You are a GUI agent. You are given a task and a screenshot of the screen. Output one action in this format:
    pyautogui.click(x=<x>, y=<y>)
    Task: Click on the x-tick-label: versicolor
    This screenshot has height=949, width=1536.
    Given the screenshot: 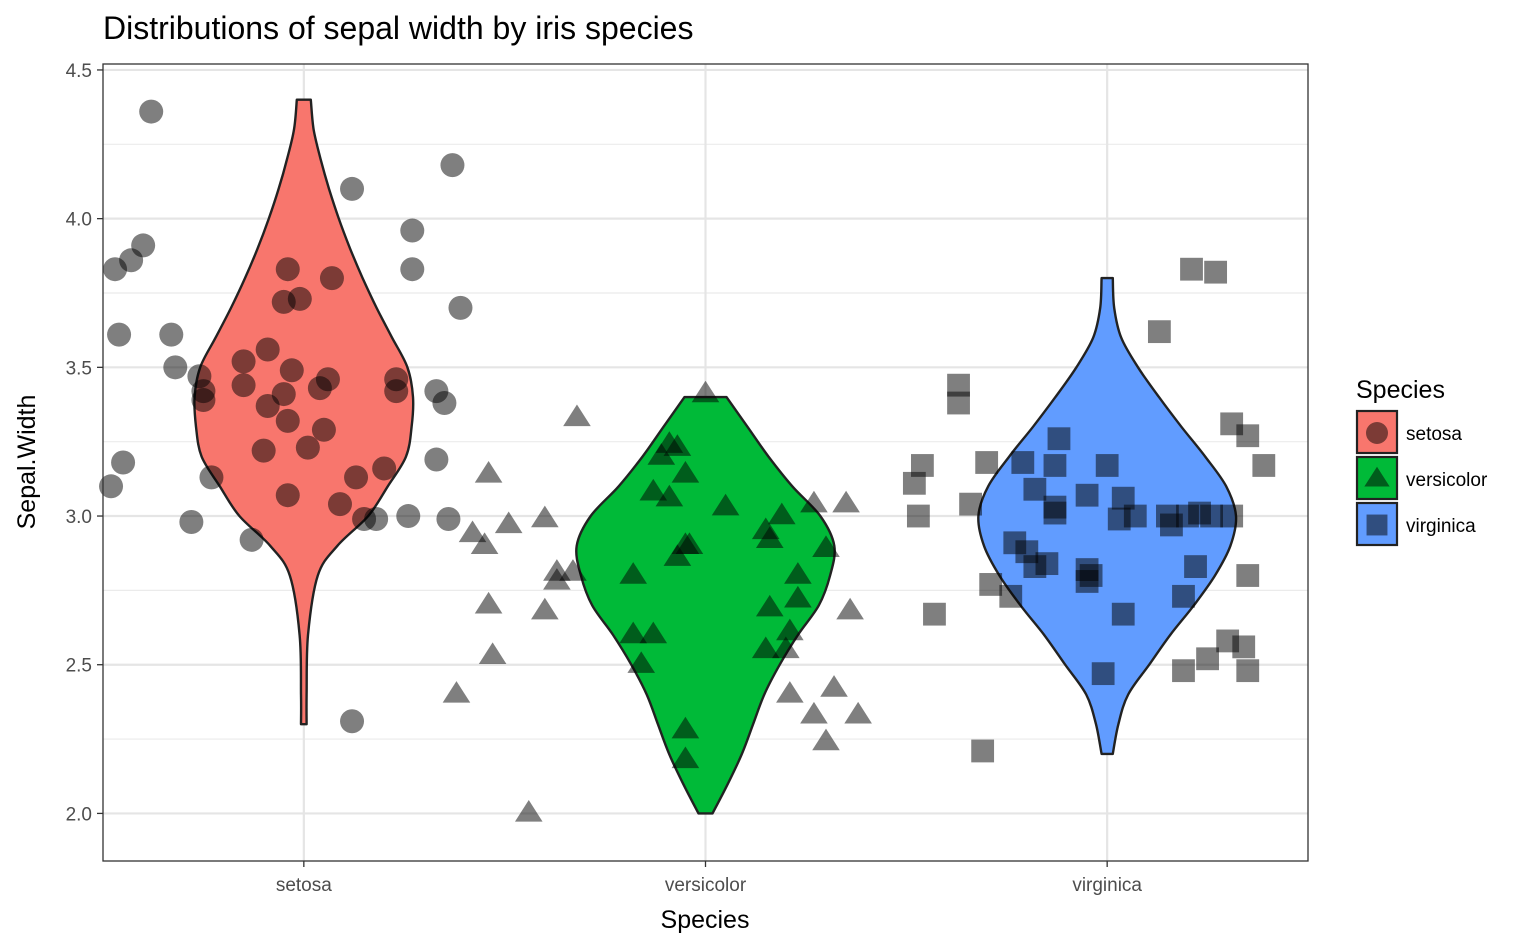 What is the action you would take?
    pyautogui.click(x=706, y=885)
    